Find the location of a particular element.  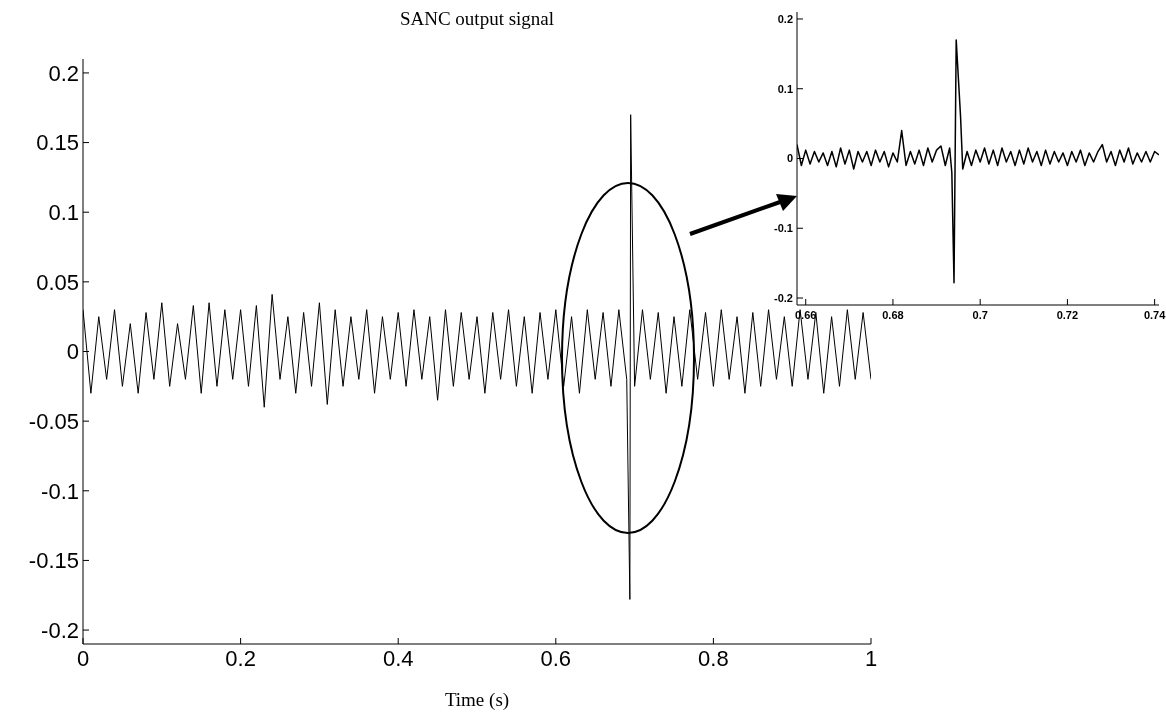

y-tick-label: 0.15 is located at coordinates (57, 143).